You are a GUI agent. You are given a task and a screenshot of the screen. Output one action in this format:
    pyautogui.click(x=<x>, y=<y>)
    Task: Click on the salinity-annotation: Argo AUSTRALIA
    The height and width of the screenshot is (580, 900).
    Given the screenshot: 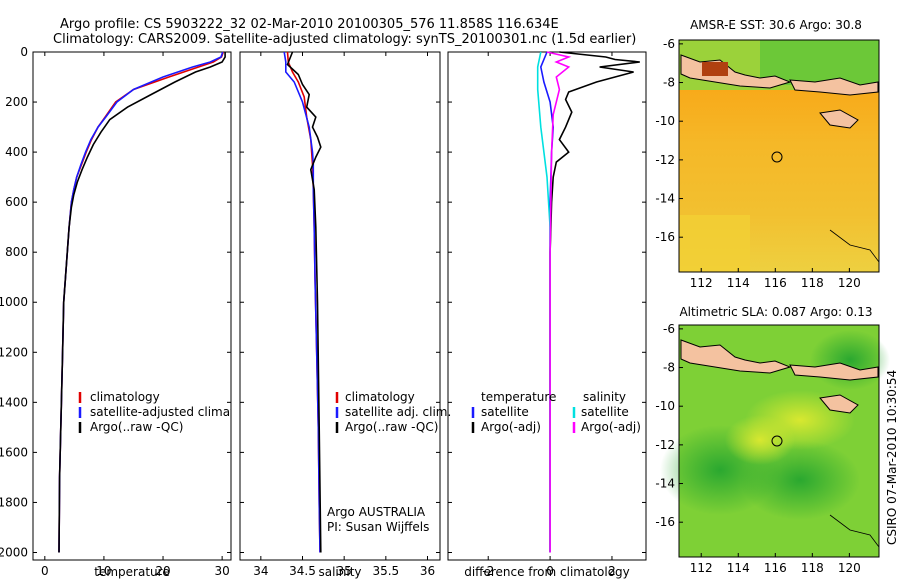 What is the action you would take?
    pyautogui.click(x=376, y=512)
    